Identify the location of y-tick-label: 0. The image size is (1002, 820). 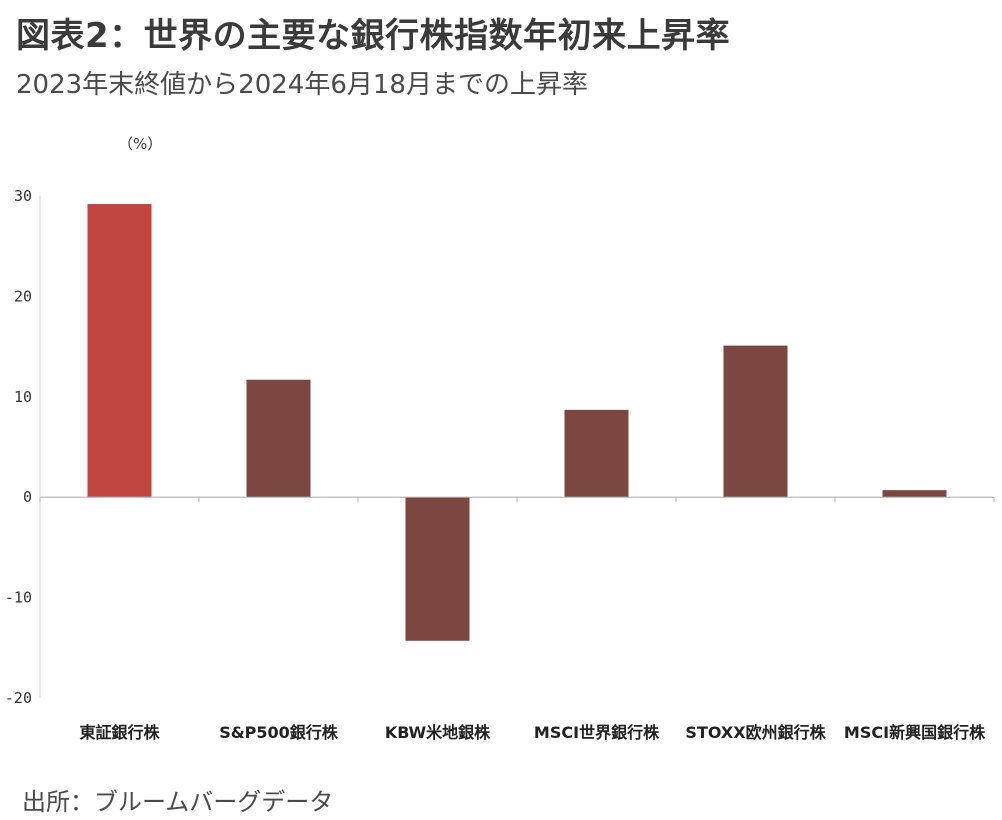
(27, 497).